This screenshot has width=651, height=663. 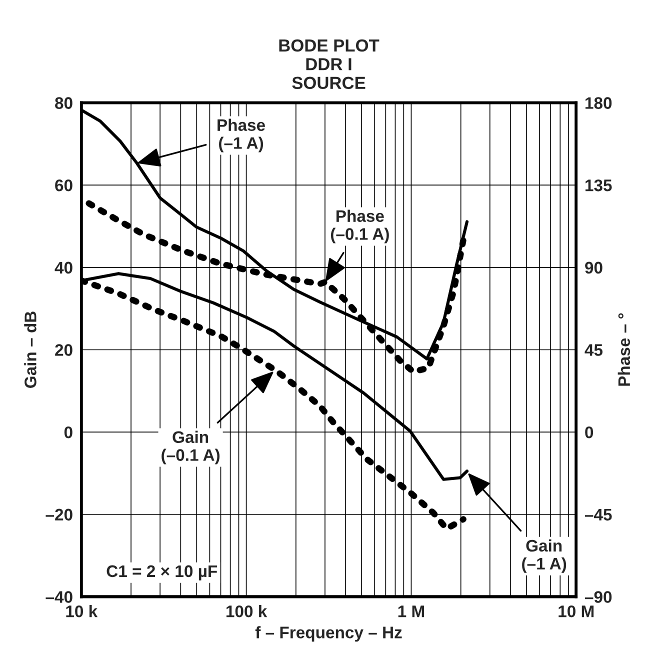 I want to click on chart-title: BODE PLOT DDR I SOURCE, so click(x=329, y=64).